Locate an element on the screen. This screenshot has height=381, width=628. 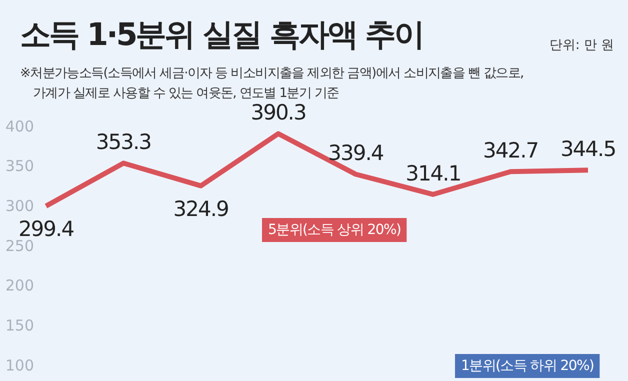
y-tick-label: 200 is located at coordinates (19, 285).